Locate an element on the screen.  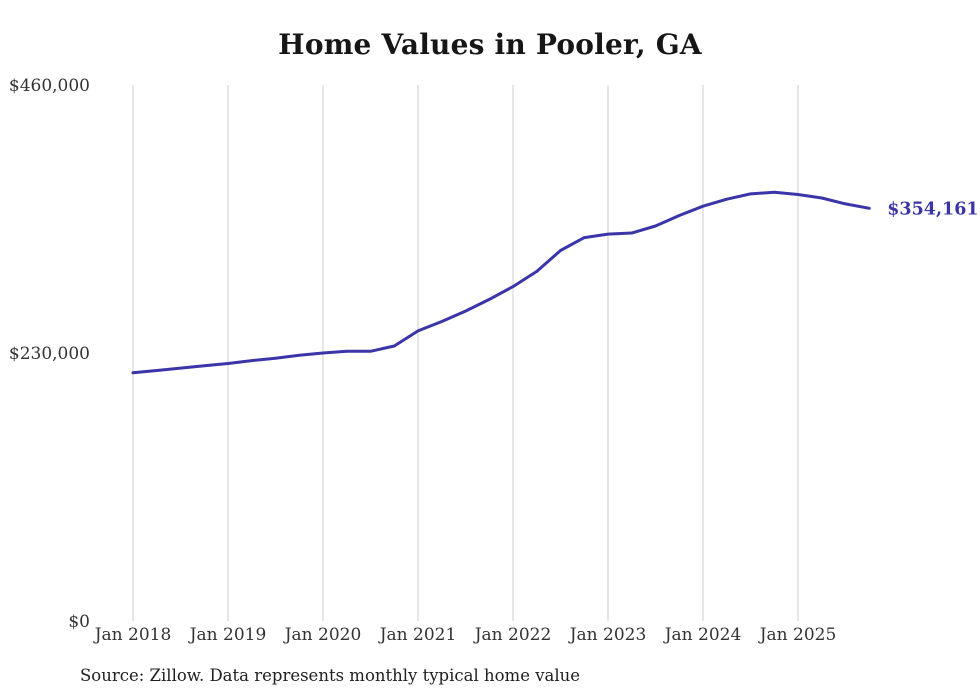
x-tick-label: Jan 2023 is located at coordinates (607, 635).